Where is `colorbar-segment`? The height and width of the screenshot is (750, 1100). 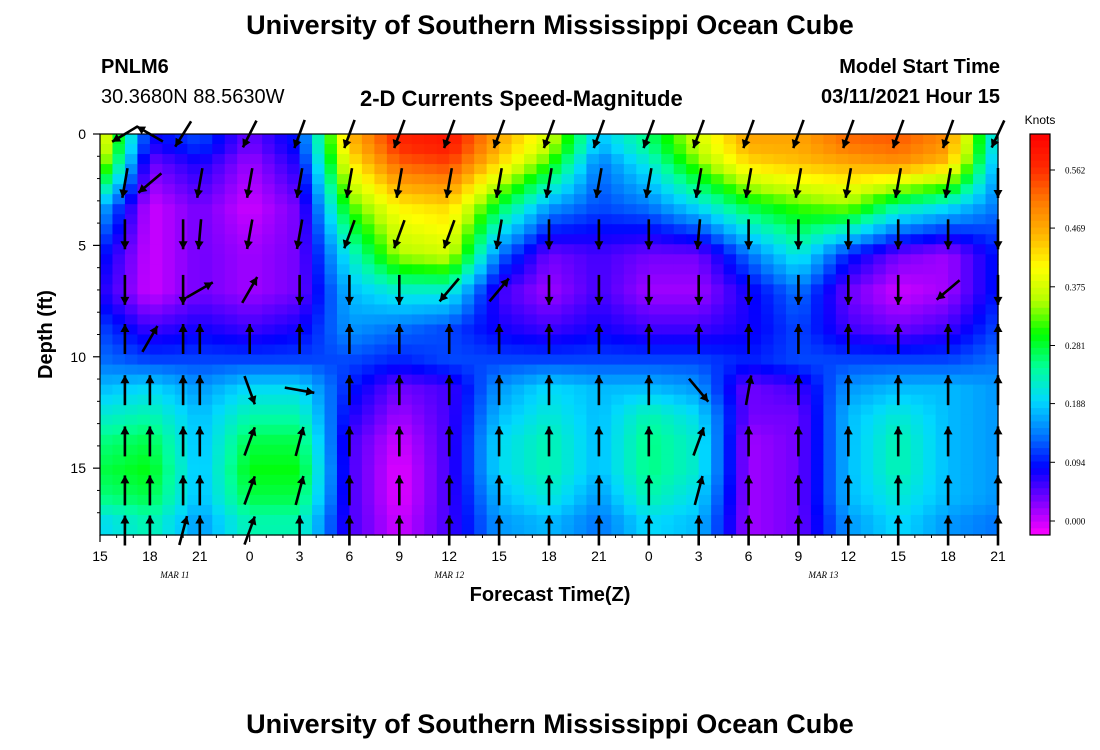
colorbar-segment is located at coordinates (1040, 398).